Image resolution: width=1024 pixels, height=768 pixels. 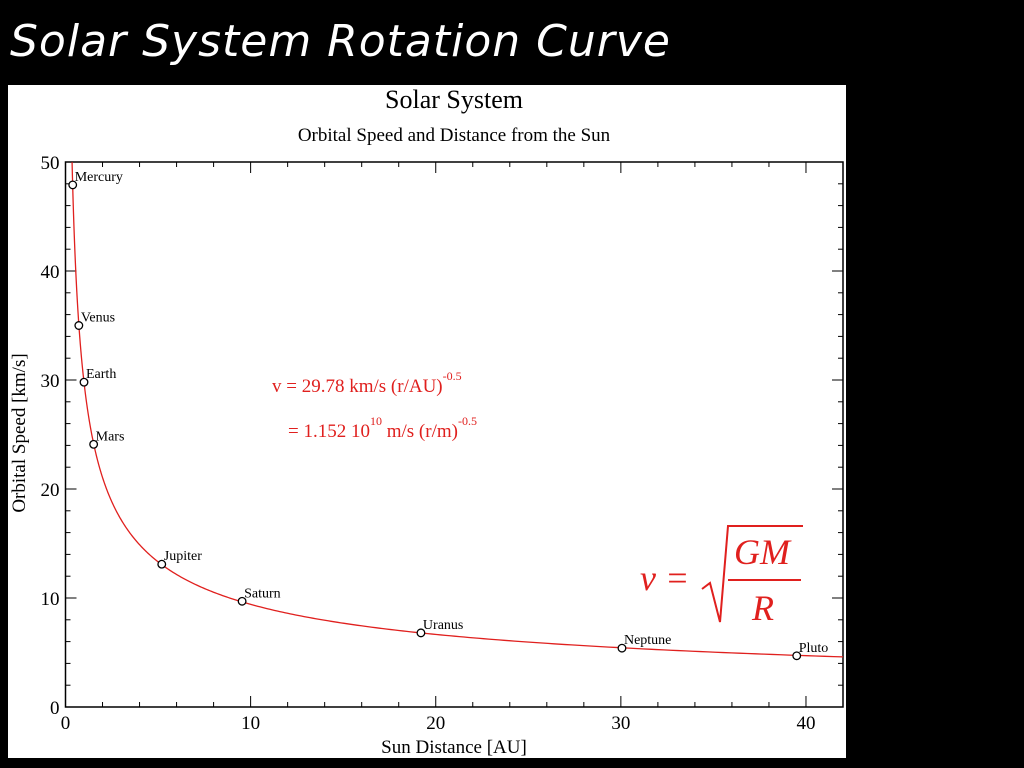 I want to click on y-tick-label: 10, so click(x=50, y=599).